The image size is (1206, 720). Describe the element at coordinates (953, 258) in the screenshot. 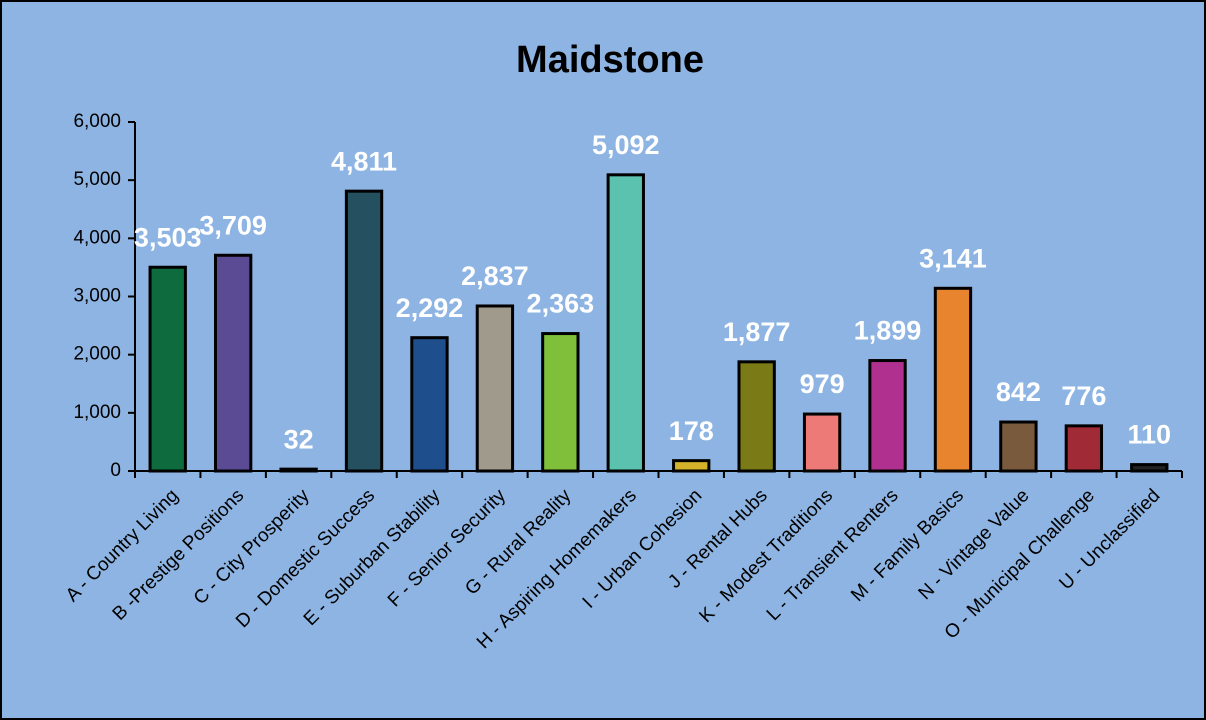

I see `data-label: 3,141` at that location.